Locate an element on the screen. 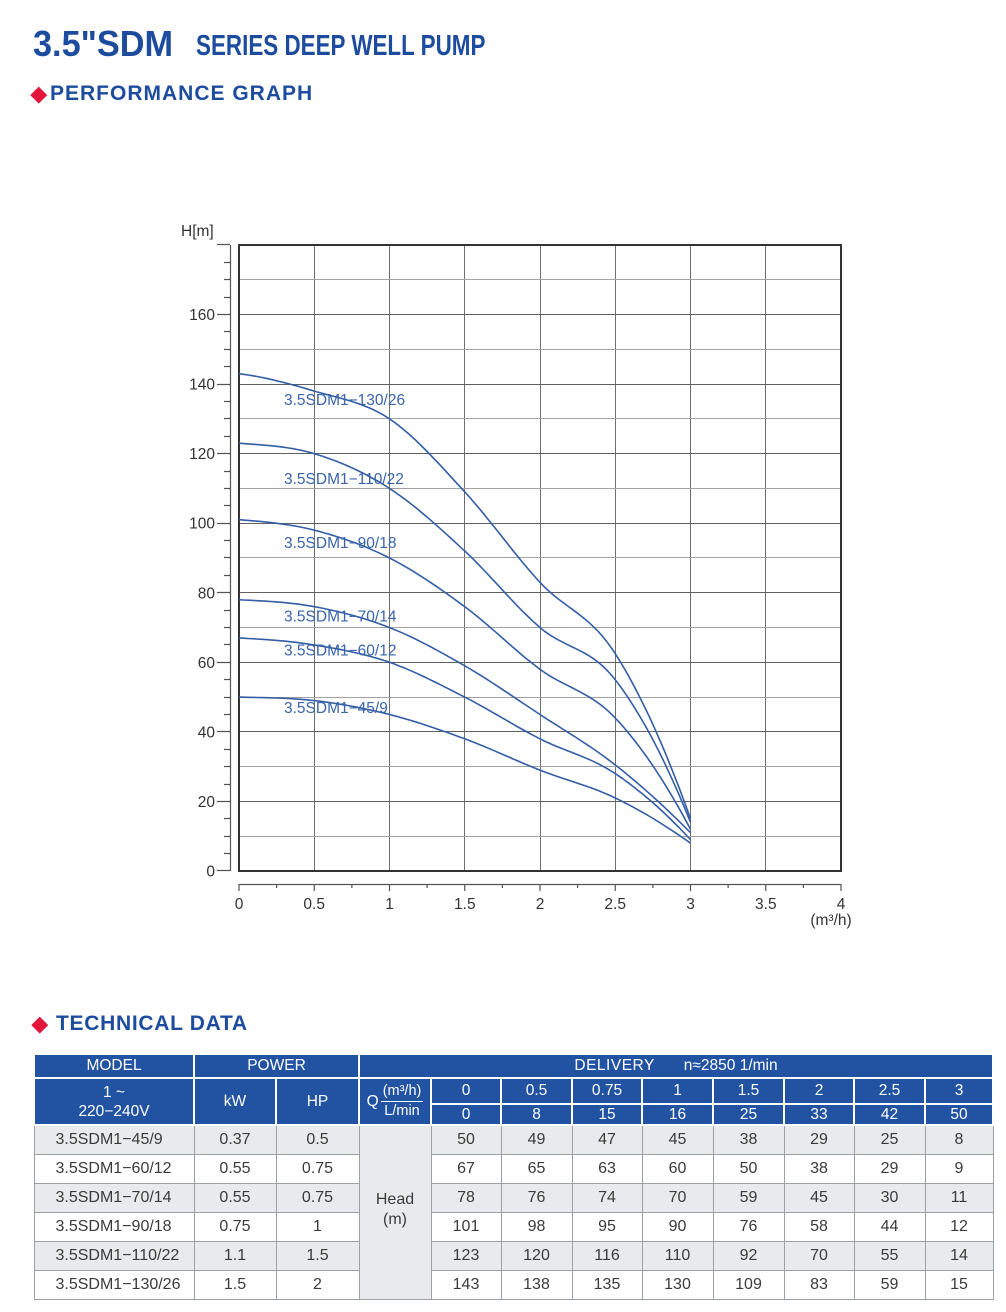  svg-text: 3.5SDM1−70/14 is located at coordinates (340, 617).